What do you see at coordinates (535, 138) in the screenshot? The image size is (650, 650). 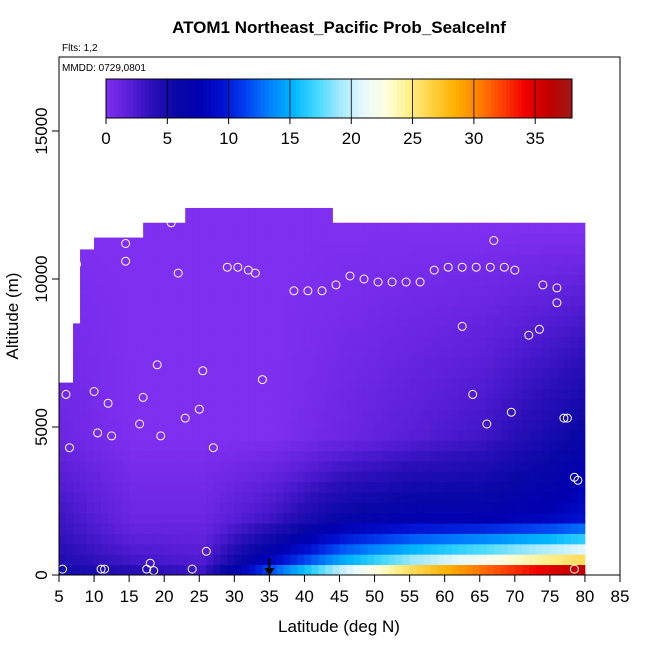 I see `colorbar-tick-label: 35` at bounding box center [535, 138].